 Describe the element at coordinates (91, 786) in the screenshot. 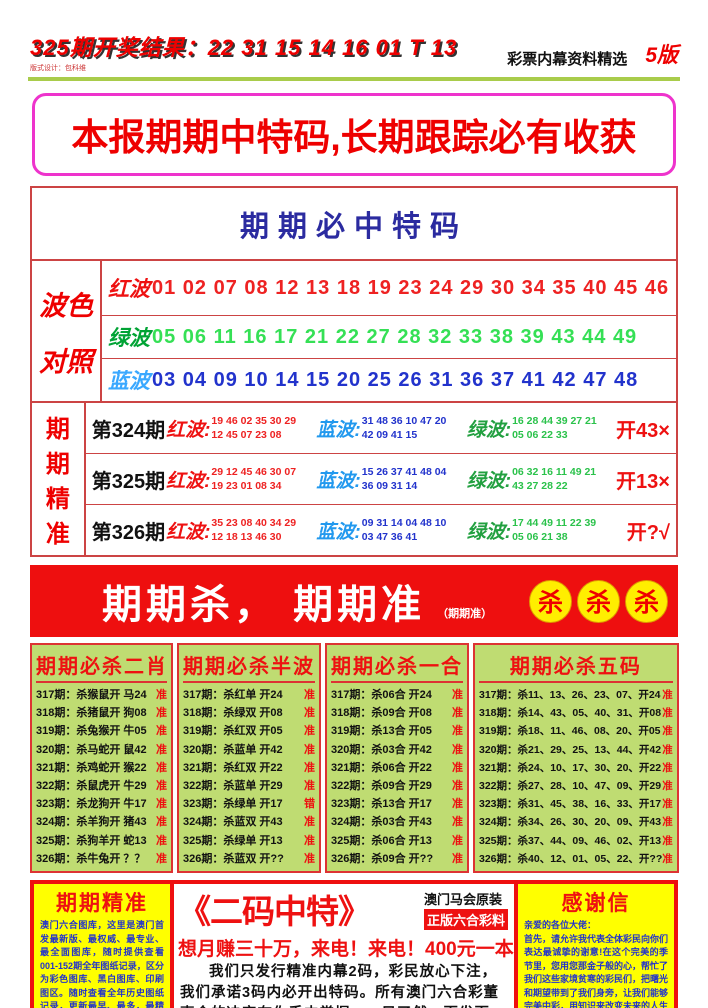

I see `kill-row-text: 322期：杀鼠虎开 牛29` at that location.